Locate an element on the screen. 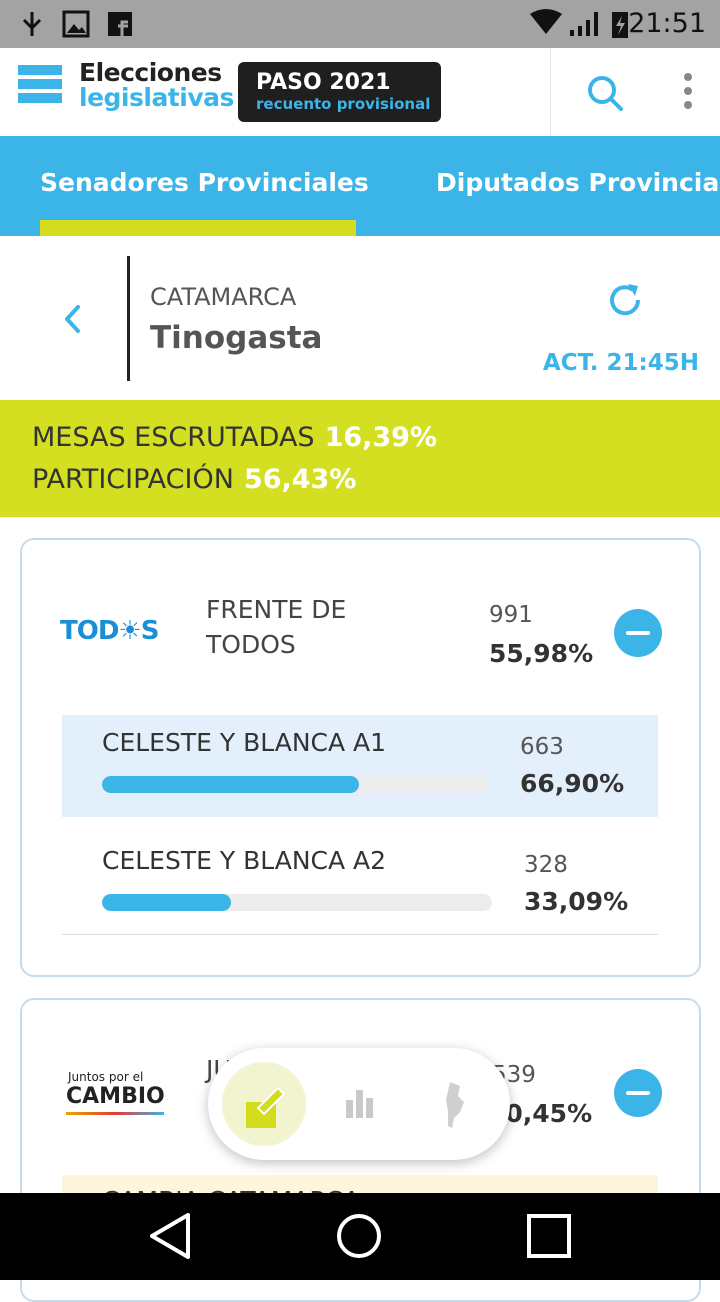 The image size is (720, 1302). party-logo: Juntos por el is located at coordinates (106, 1077).